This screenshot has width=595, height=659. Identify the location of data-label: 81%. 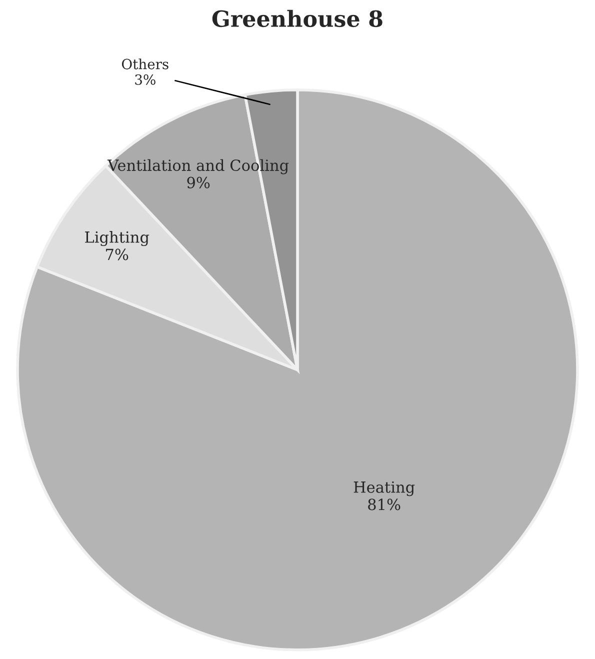
(384, 504).